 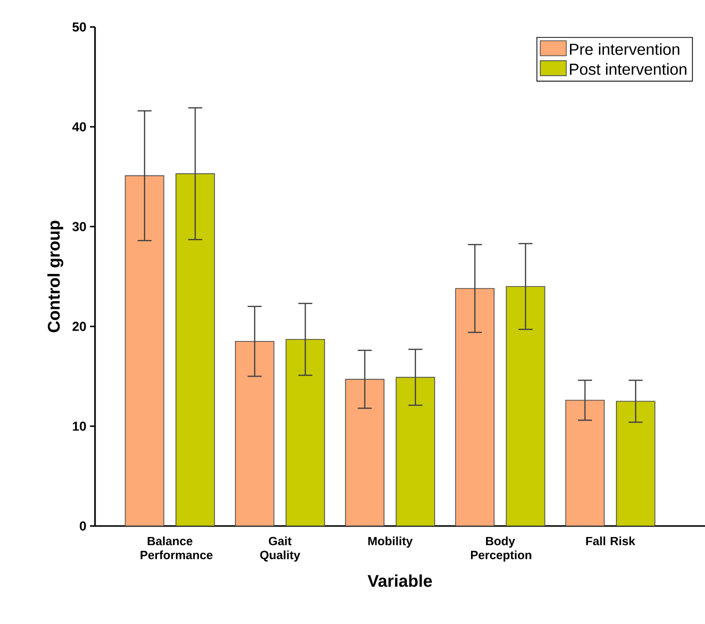 I want to click on y-tick-label: 0, so click(x=83, y=526).